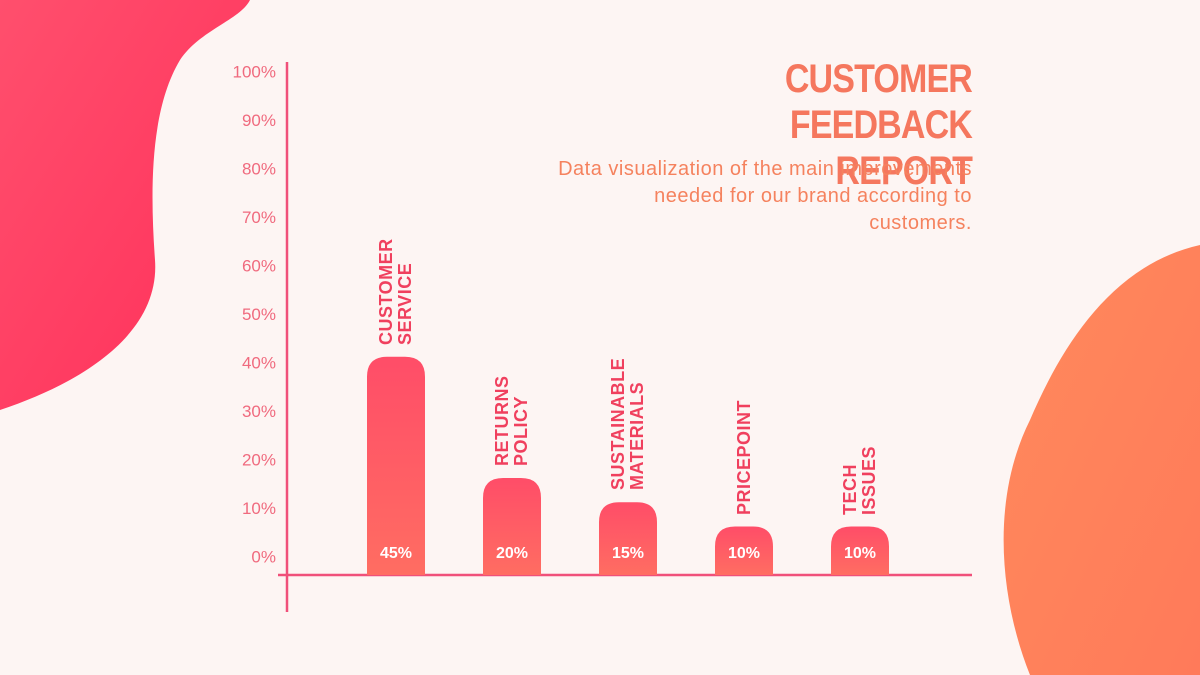  I want to click on y-tick-label: 90%, so click(259, 120).